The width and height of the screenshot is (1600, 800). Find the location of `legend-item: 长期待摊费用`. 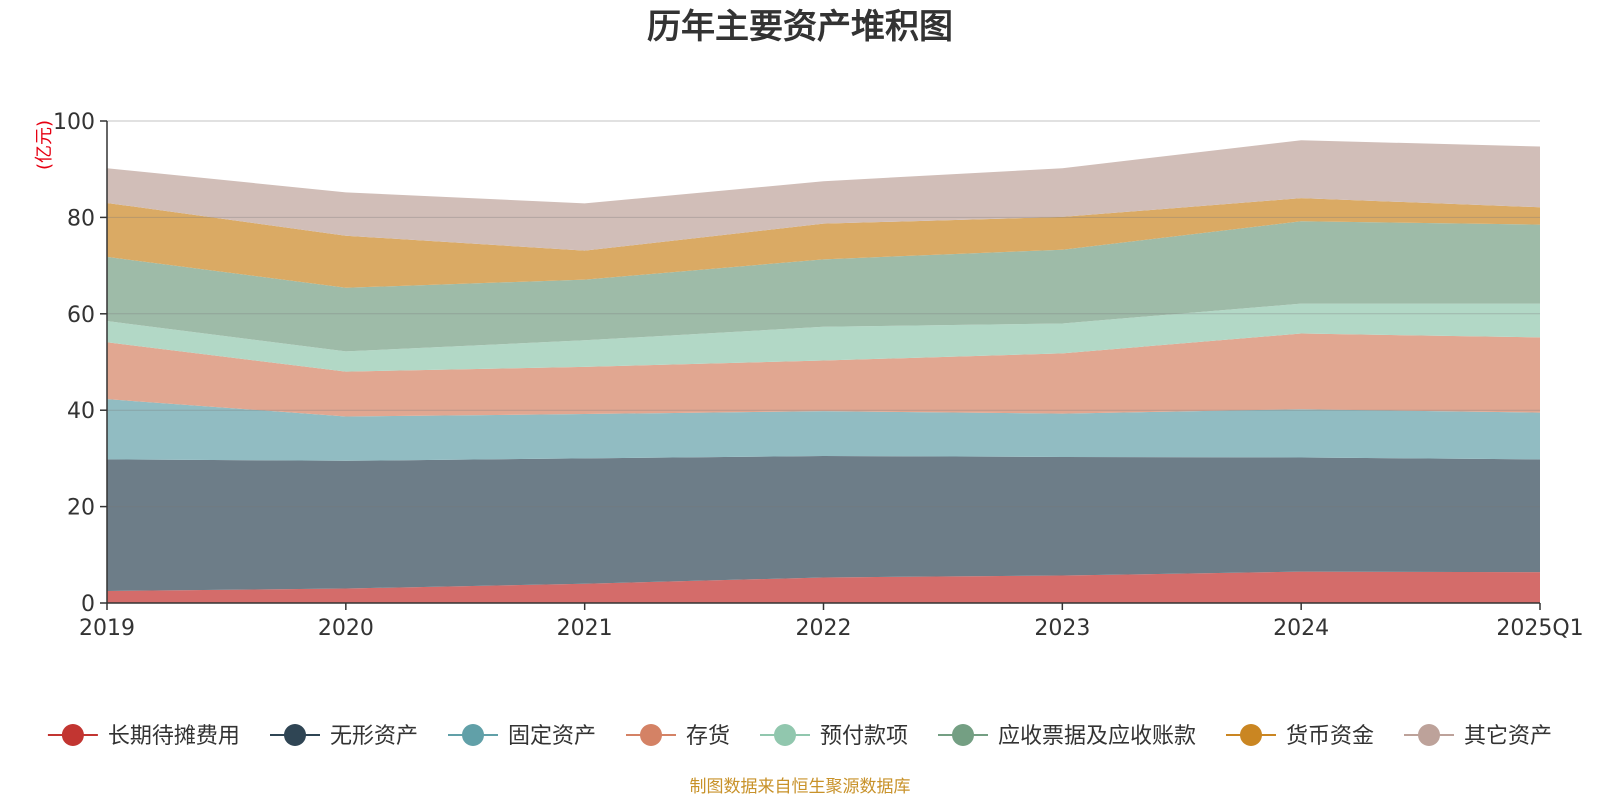

legend-item: 长期待摊费用 is located at coordinates (143, 736).